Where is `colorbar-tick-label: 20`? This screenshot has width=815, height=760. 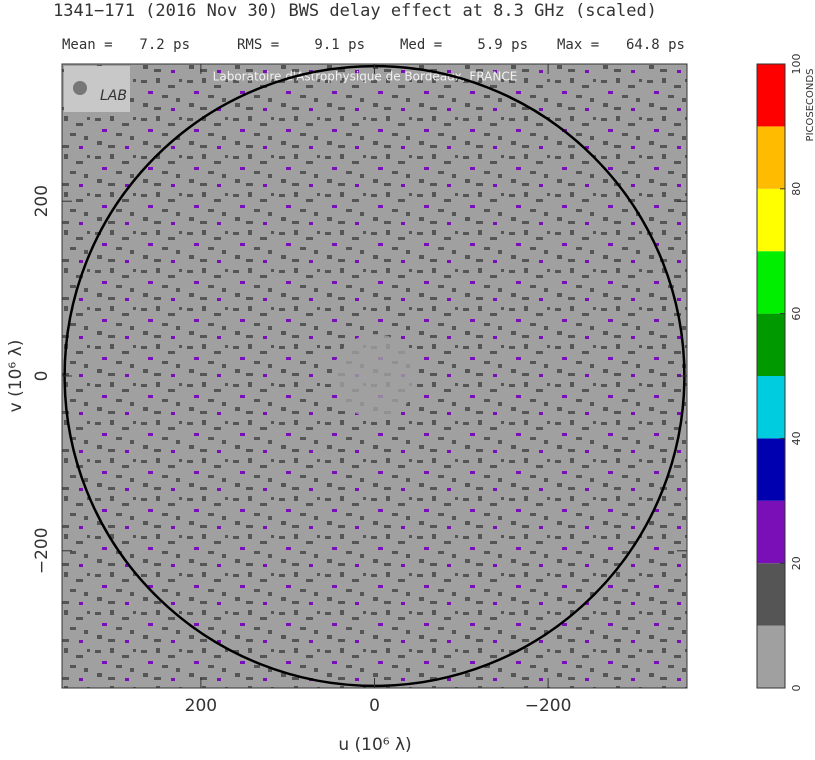
colorbar-tick-label: 20 is located at coordinates (796, 563).